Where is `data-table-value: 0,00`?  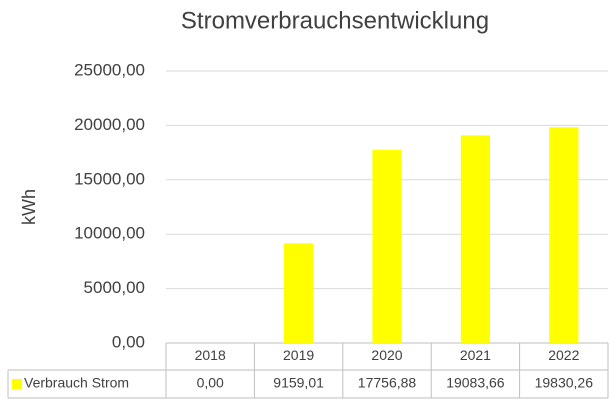
data-table-value: 0,00 is located at coordinates (210, 383).